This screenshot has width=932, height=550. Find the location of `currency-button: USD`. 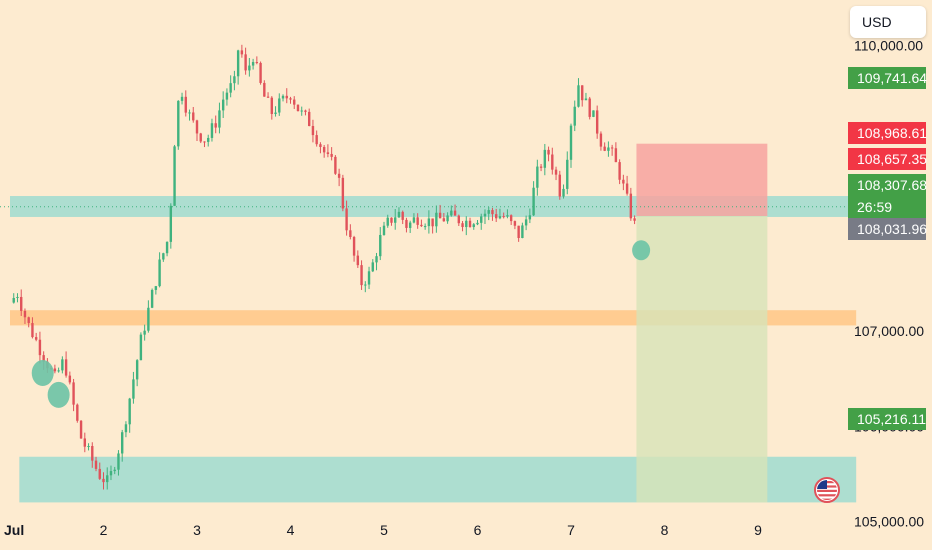

currency-button: USD is located at coordinates (888, 22).